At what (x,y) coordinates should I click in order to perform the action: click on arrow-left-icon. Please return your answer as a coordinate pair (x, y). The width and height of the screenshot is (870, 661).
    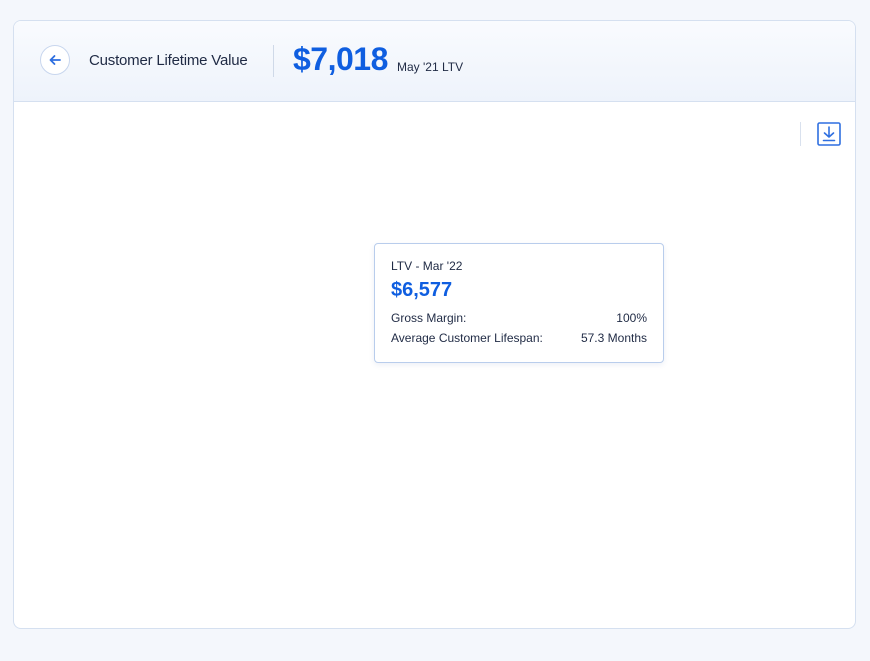
    Looking at the image, I should click on (55, 60).